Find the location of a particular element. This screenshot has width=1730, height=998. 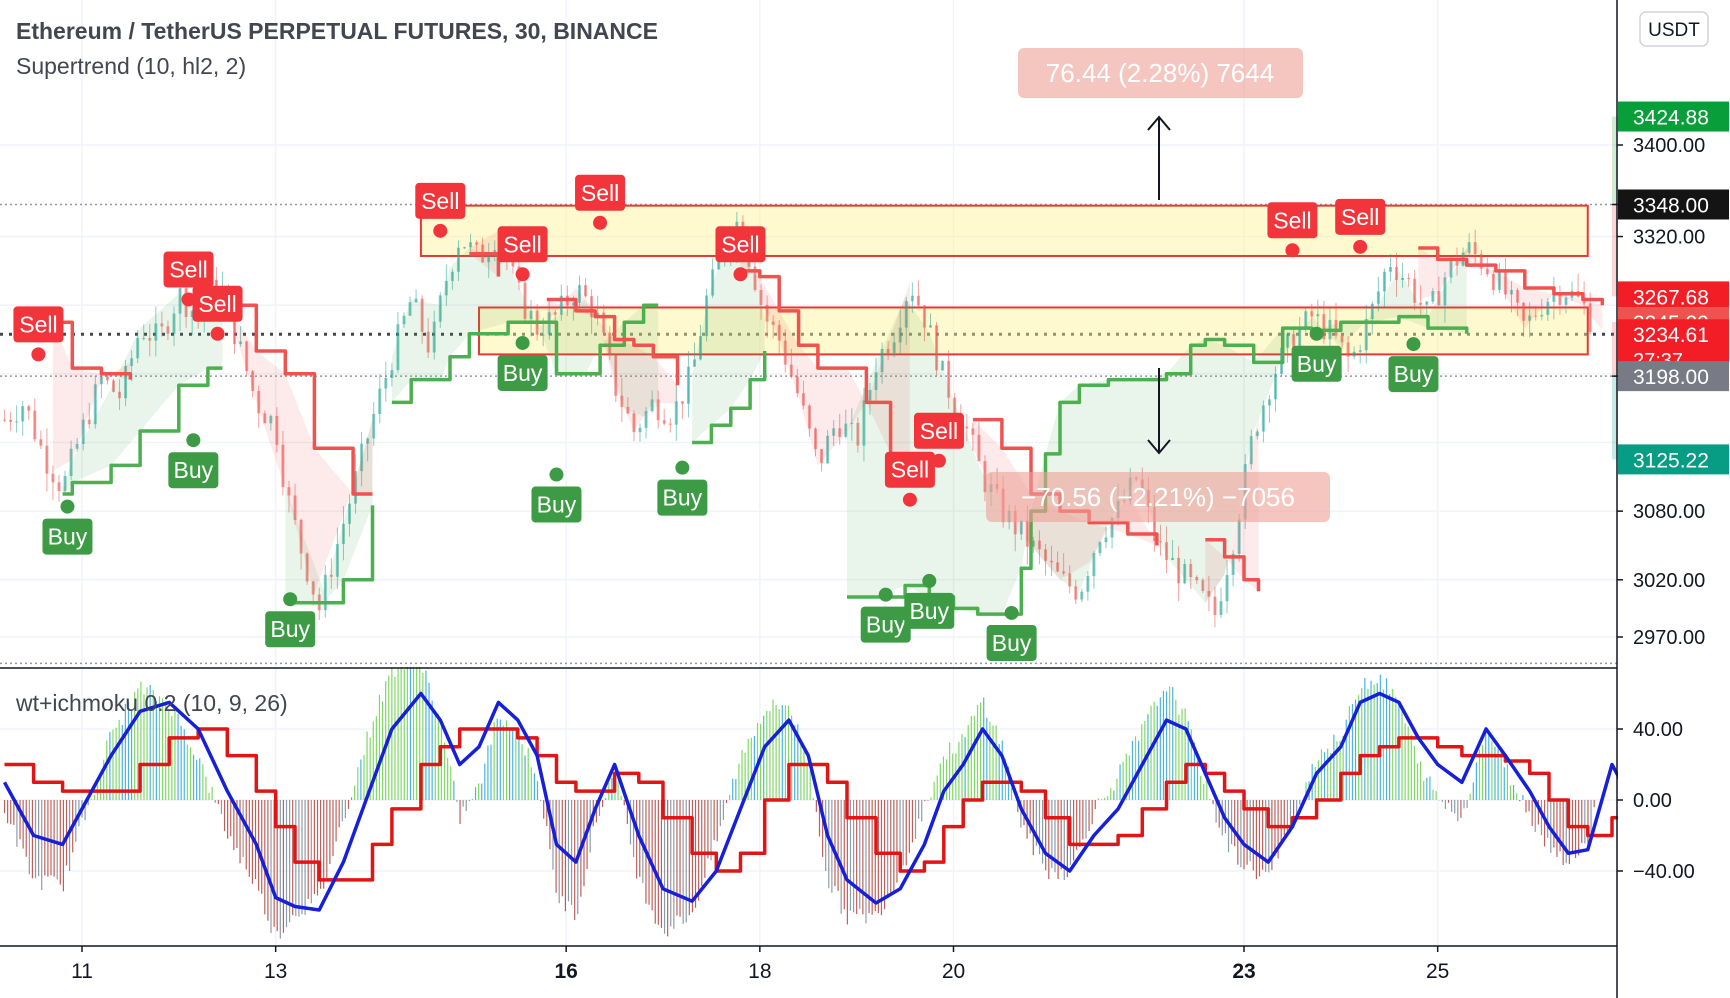

supertrend-down-line is located at coordinates (1233, 564).